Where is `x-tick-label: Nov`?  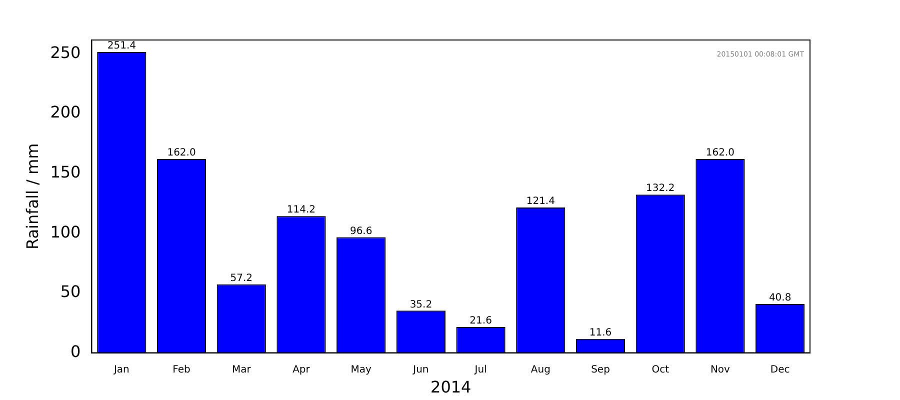
x-tick-label: Nov is located at coordinates (720, 370).